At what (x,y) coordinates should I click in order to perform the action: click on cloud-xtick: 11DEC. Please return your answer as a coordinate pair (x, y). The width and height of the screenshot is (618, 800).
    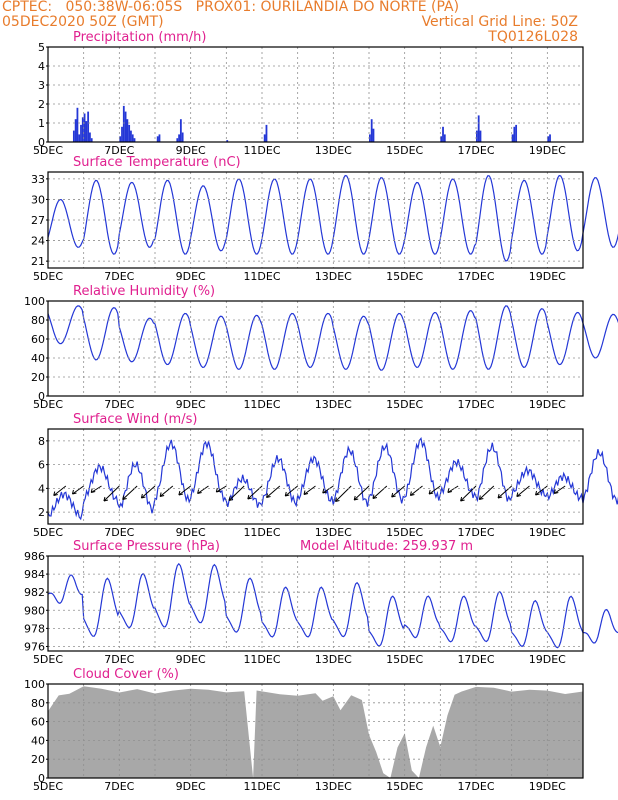
    Looking at the image, I should click on (261, 786).